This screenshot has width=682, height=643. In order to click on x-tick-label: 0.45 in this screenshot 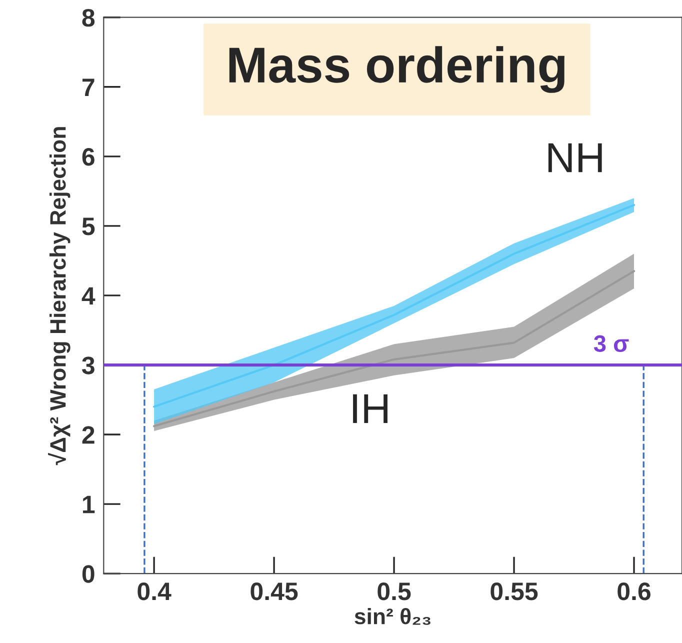, I will do `click(274, 591)`.